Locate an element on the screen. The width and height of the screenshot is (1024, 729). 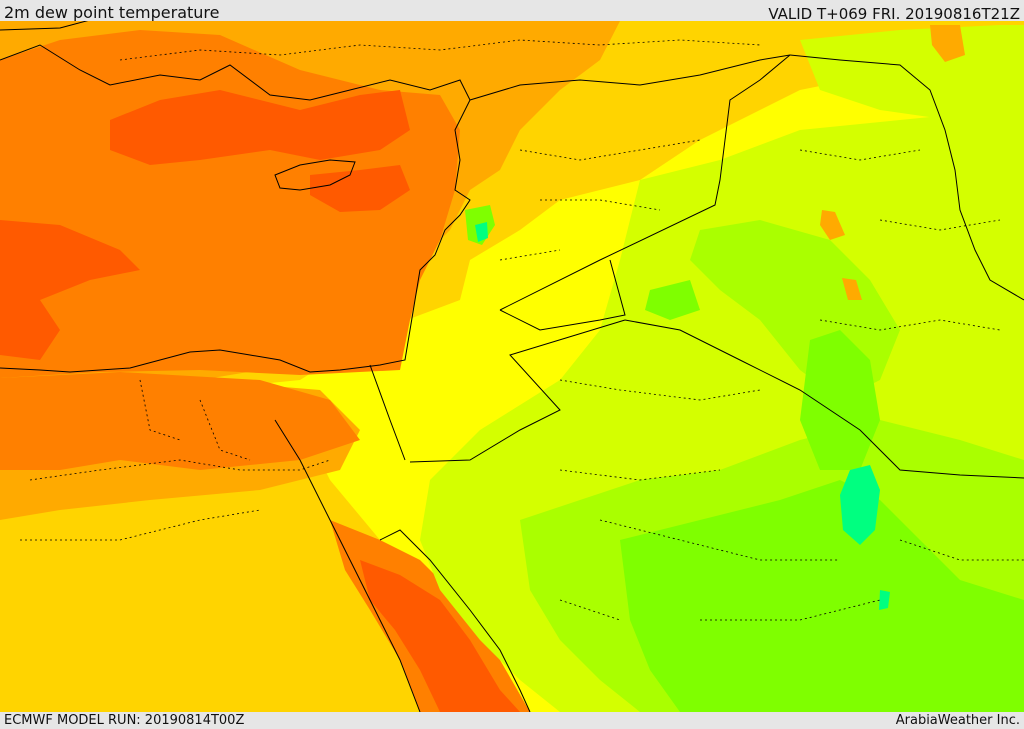
boundary-dotted-syria is located at coordinates (600, 200).